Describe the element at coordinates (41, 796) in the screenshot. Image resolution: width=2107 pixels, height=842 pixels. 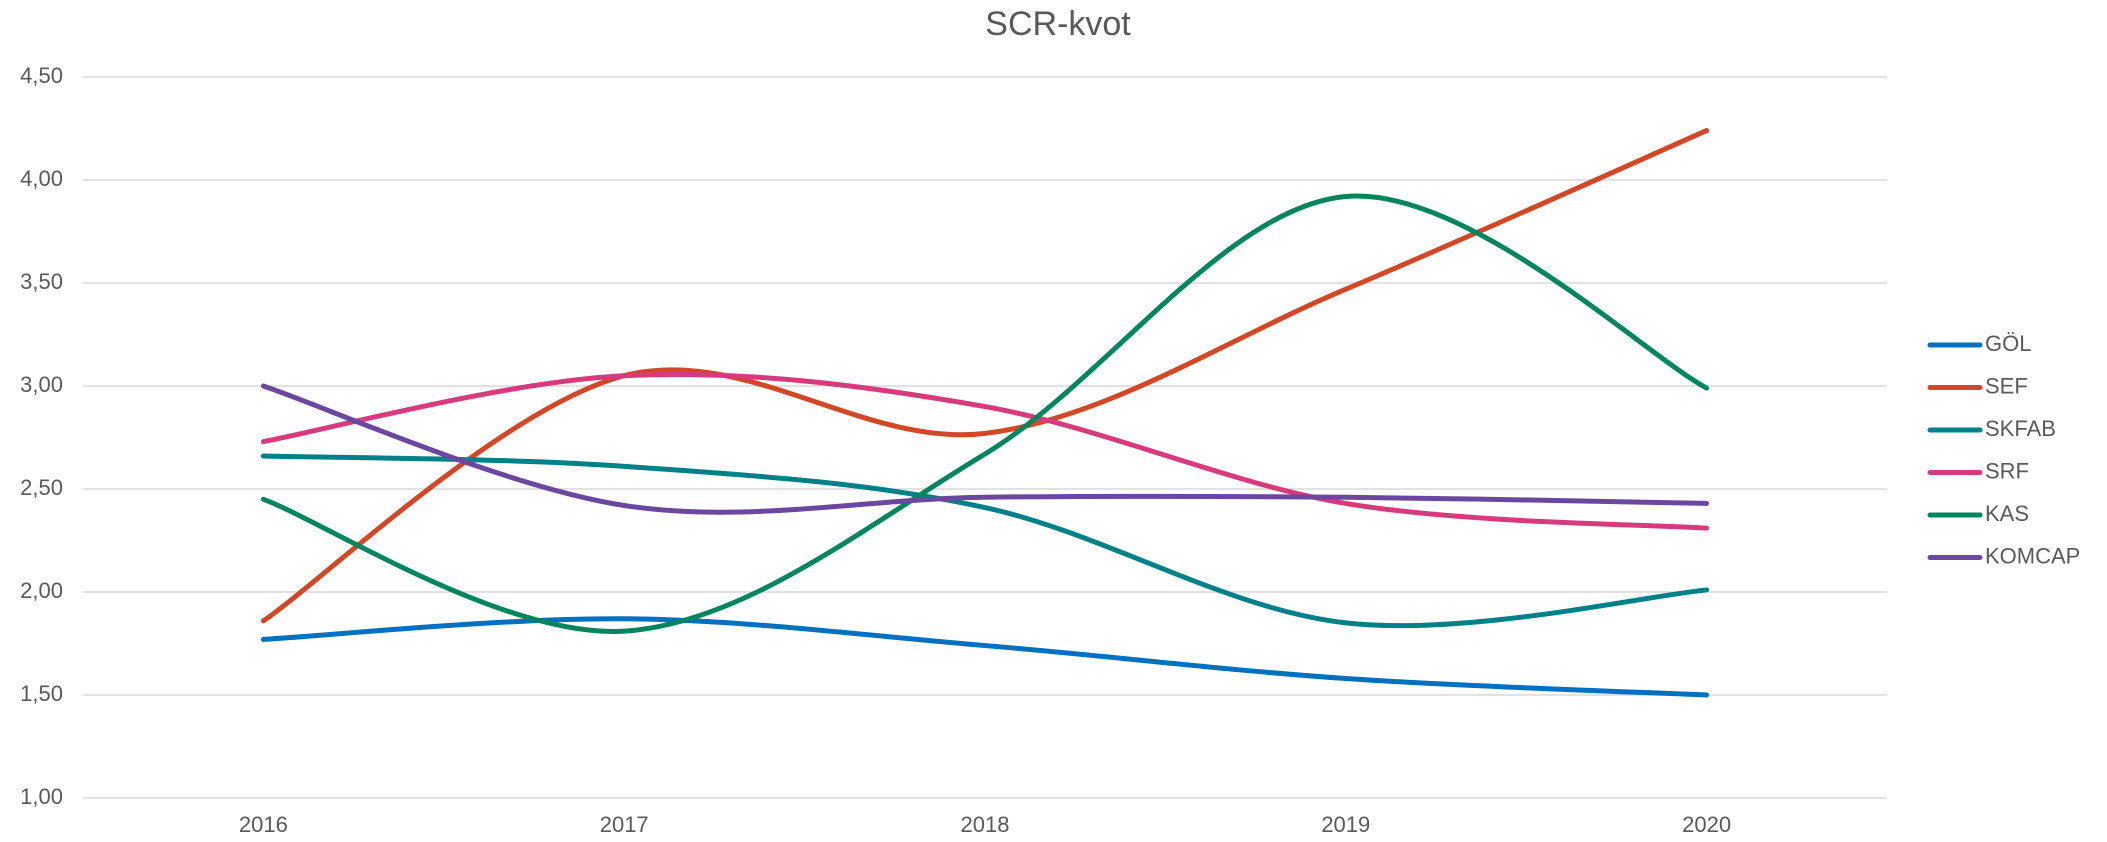
I see `y-tick-label: 1,00` at that location.